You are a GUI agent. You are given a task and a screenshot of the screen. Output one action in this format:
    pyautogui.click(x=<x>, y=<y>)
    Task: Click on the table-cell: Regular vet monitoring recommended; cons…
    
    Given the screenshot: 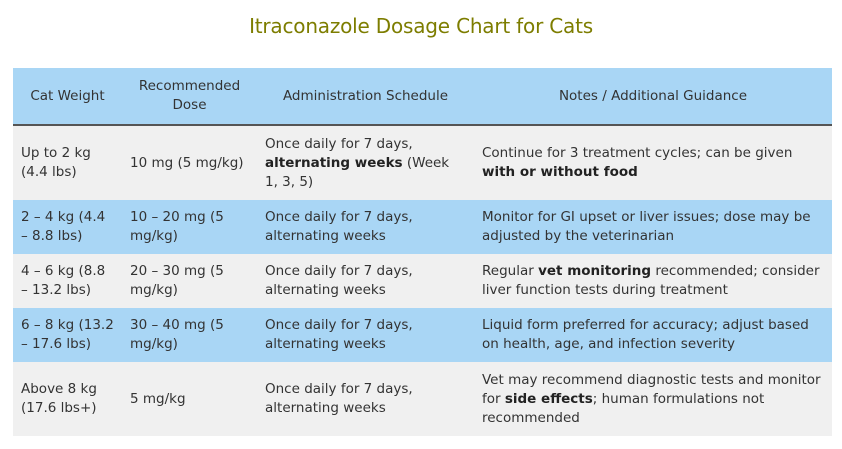 What is the action you would take?
    pyautogui.click(x=653, y=281)
    